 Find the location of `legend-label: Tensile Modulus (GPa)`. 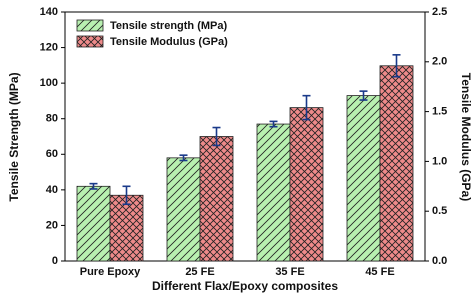

legend-label: Tensile Modulus (GPa) is located at coordinates (169, 42).